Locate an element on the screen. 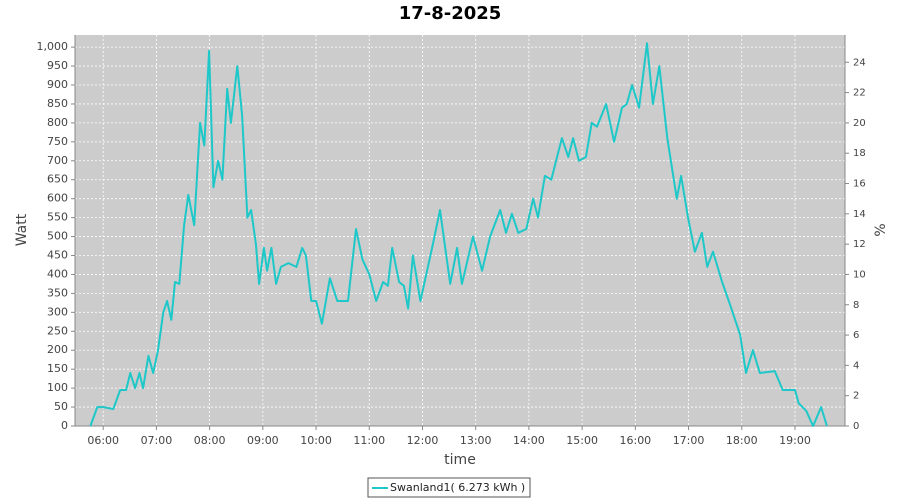  y2-tick-label: 16 is located at coordinates (859, 184).